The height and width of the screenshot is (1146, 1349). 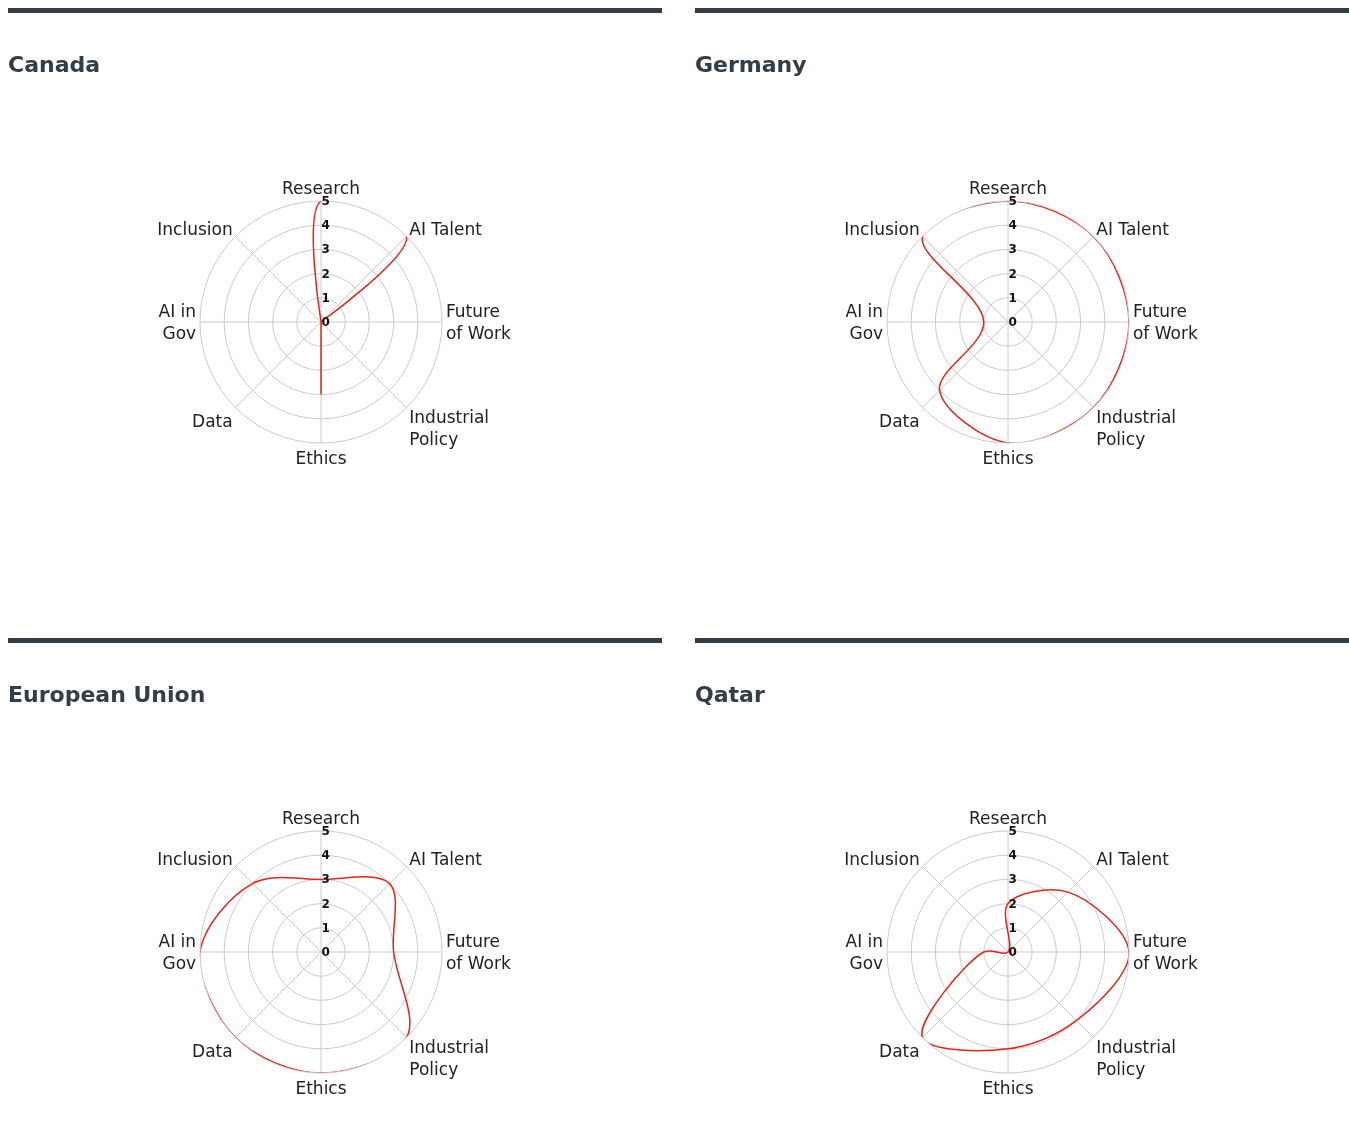 I want to click on chart-title: Canada, so click(x=54, y=64).